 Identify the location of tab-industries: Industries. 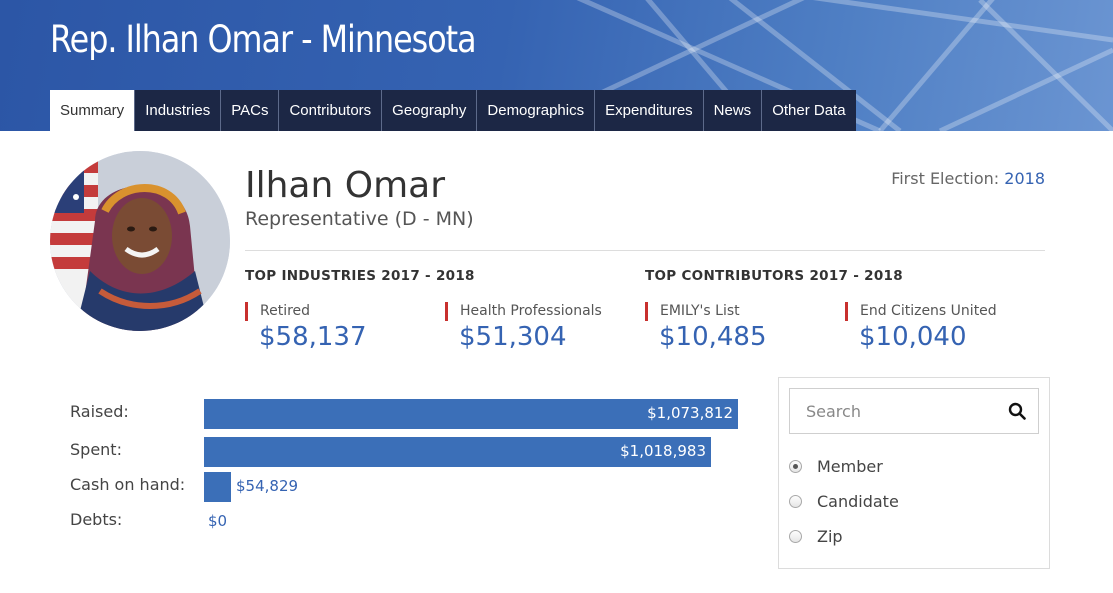
(178, 110).